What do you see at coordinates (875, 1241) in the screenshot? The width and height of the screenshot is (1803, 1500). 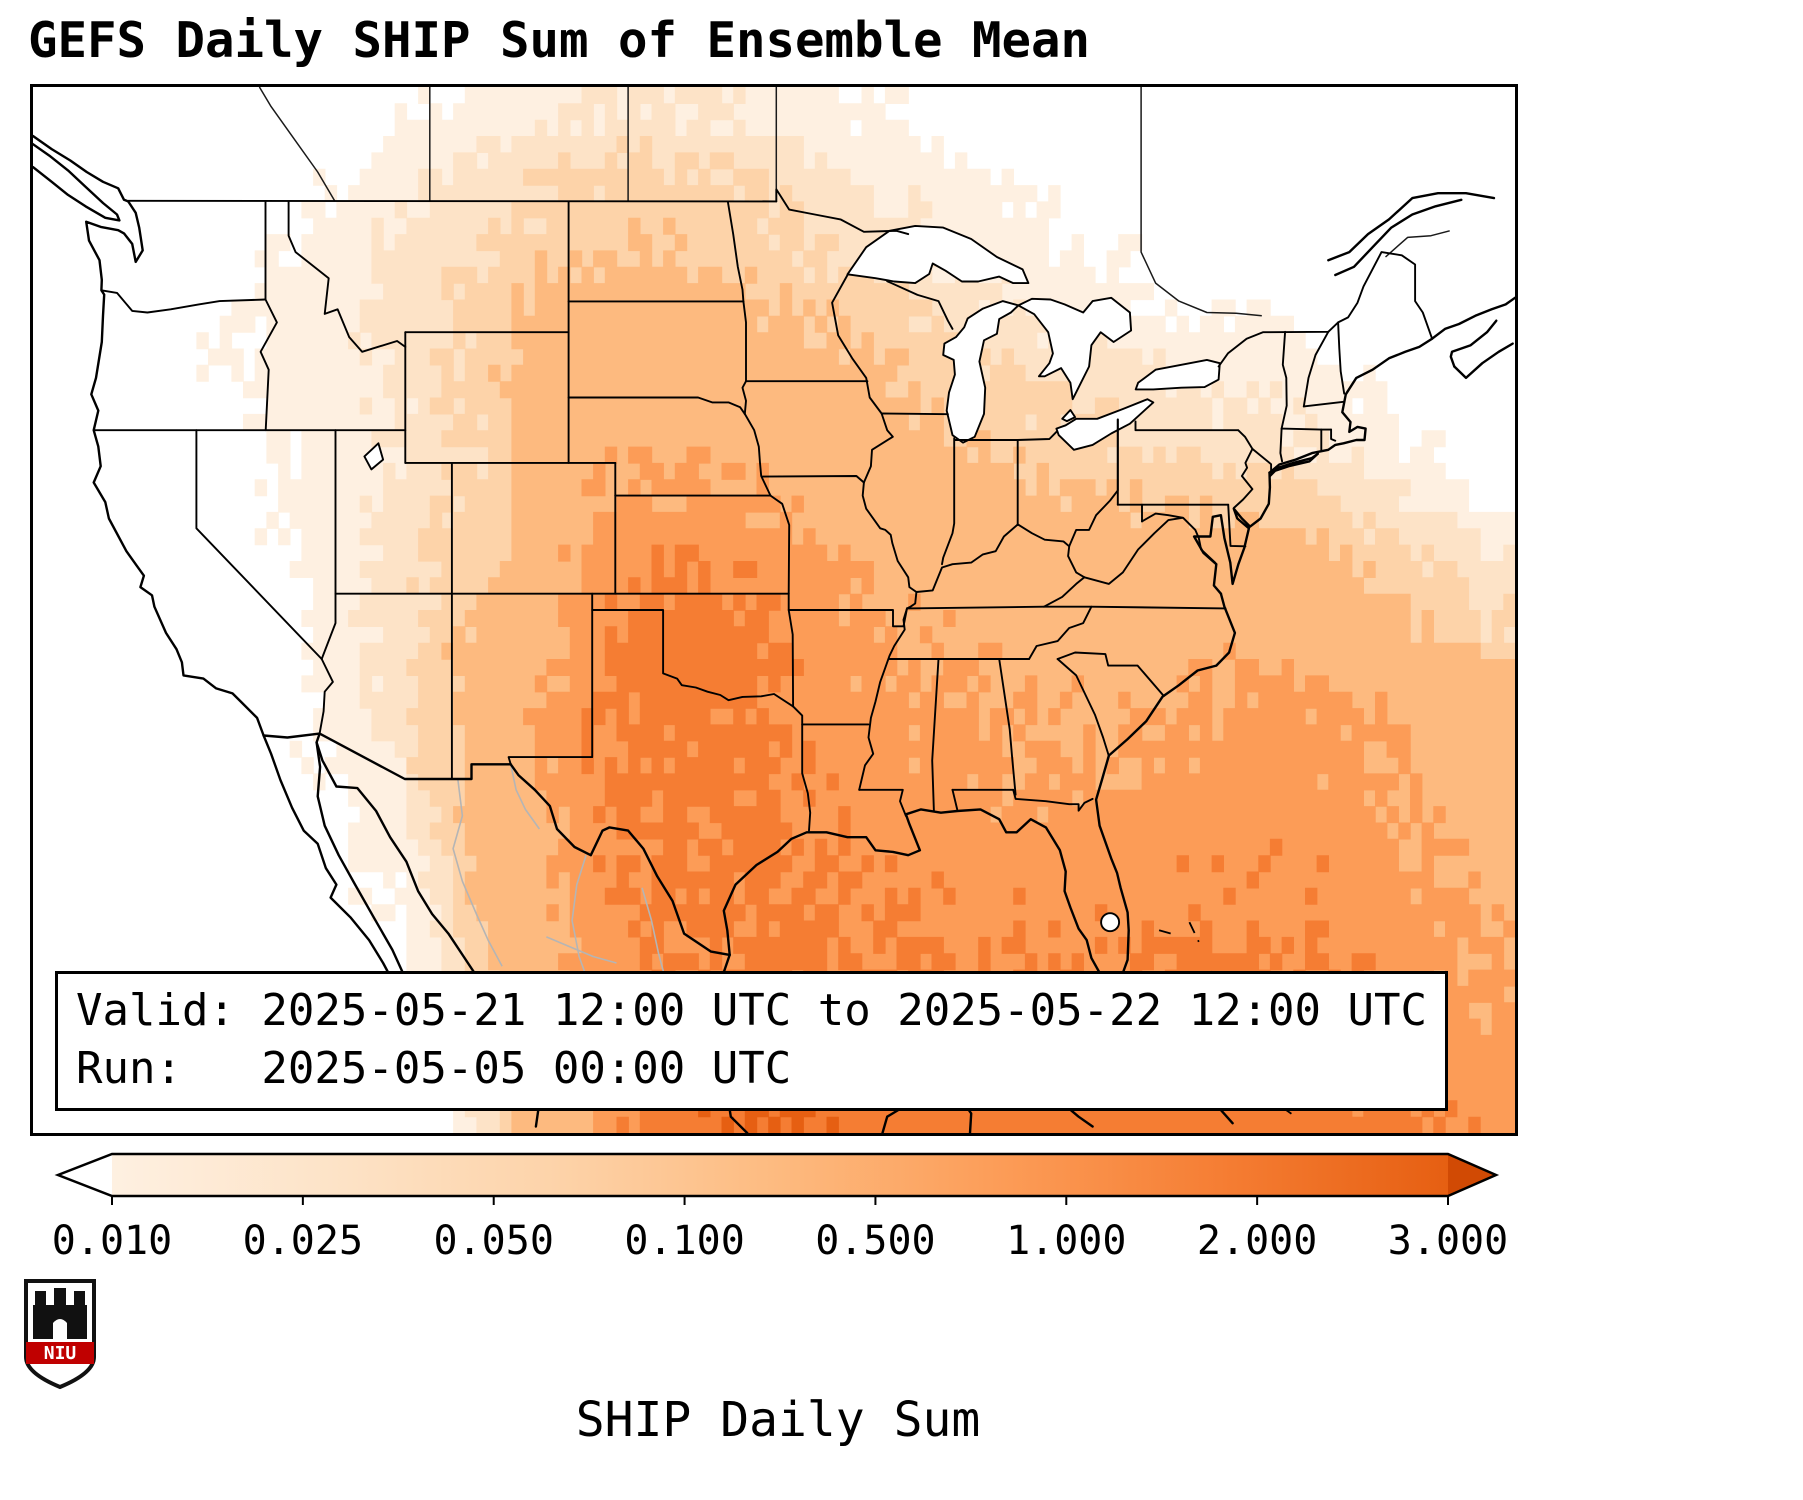 I see `colorbar-tick-label: 0.500` at bounding box center [875, 1241].